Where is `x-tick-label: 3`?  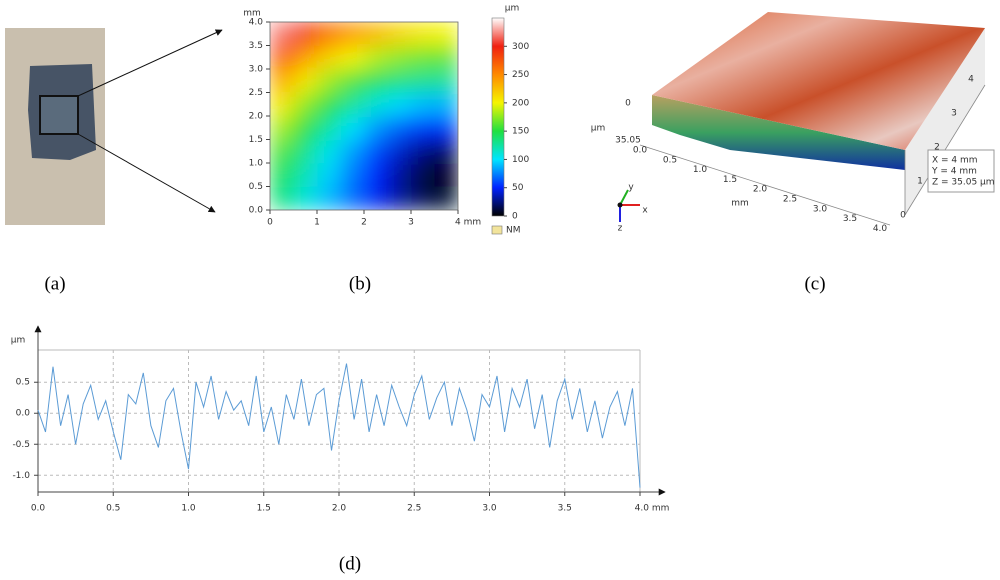
x-tick-label: 3 is located at coordinates (411, 223).